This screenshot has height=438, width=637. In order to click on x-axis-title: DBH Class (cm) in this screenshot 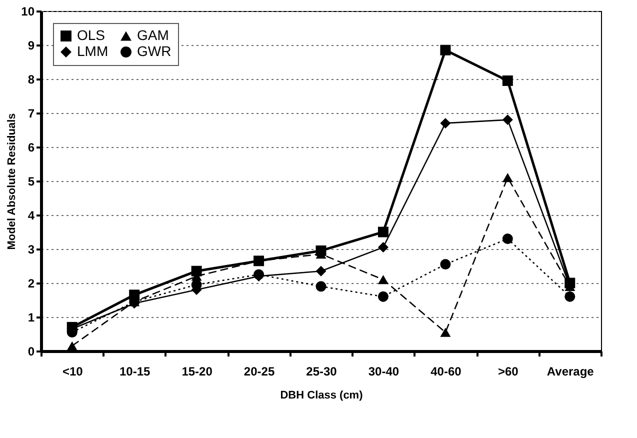, I will do `click(322, 396)`.